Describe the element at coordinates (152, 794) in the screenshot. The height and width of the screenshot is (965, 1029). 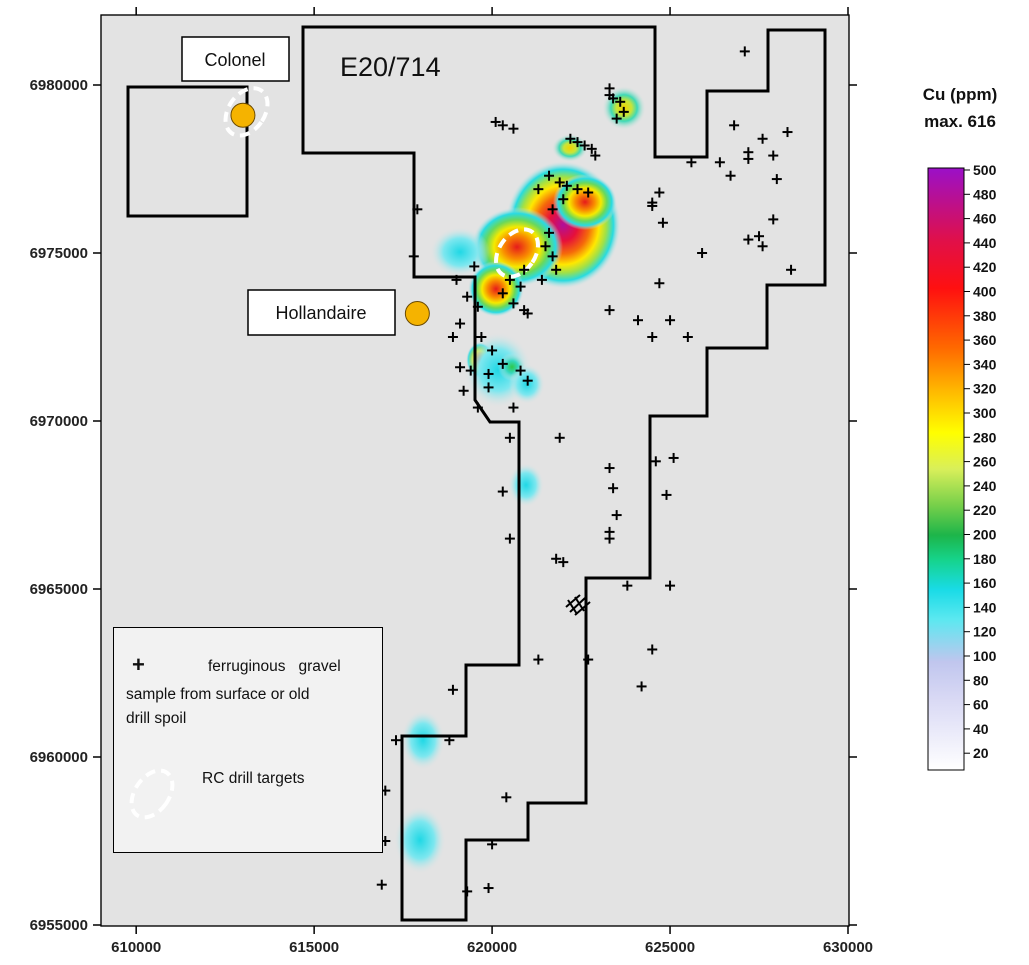
I see `drill-target-legend-icon` at that location.